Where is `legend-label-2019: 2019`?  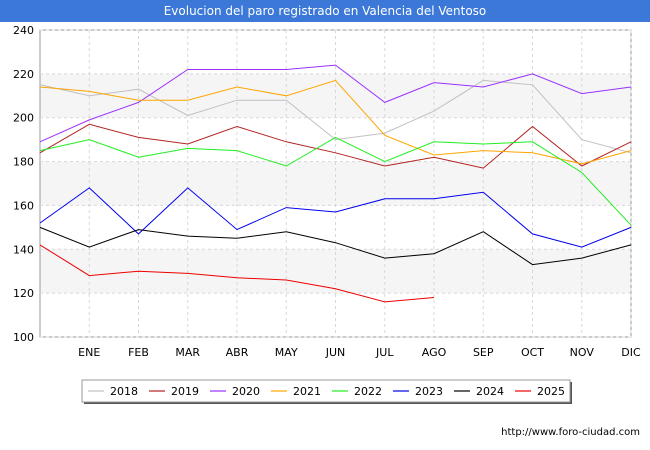
legend-label-2019: 2019 is located at coordinates (185, 391).